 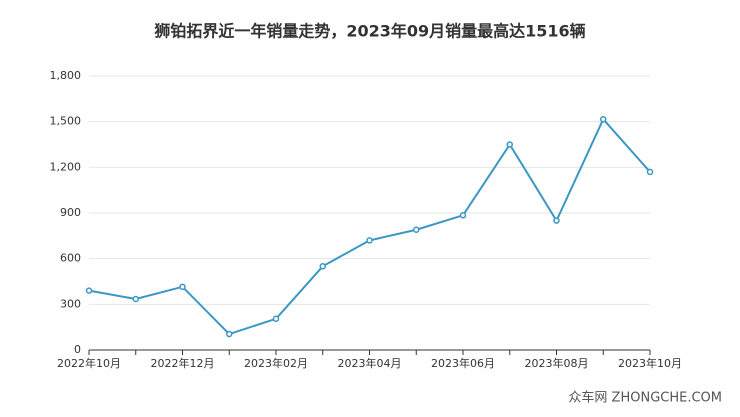 What do you see at coordinates (66, 75) in the screenshot?
I see `y-tick-label: 1,800` at bounding box center [66, 75].